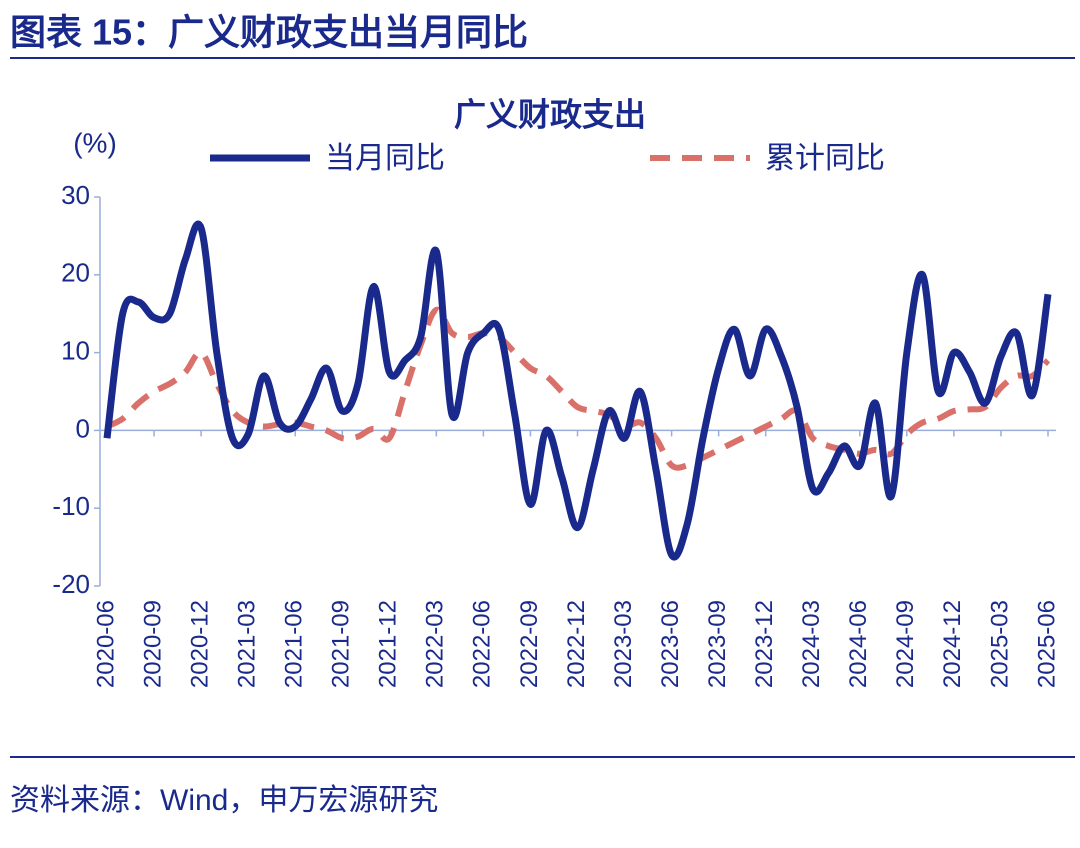  Describe the element at coordinates (952, 644) in the screenshot. I see `x-tick-label: 2024-12` at that location.